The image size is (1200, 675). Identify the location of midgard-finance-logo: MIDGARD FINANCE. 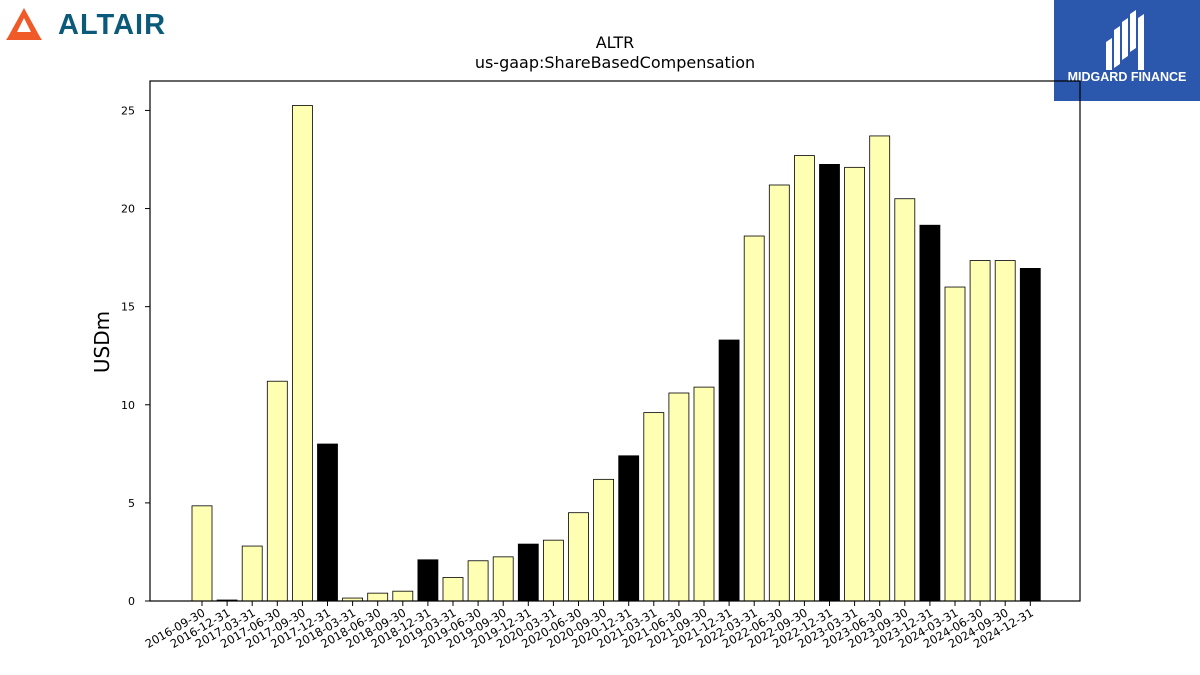
(1127, 50).